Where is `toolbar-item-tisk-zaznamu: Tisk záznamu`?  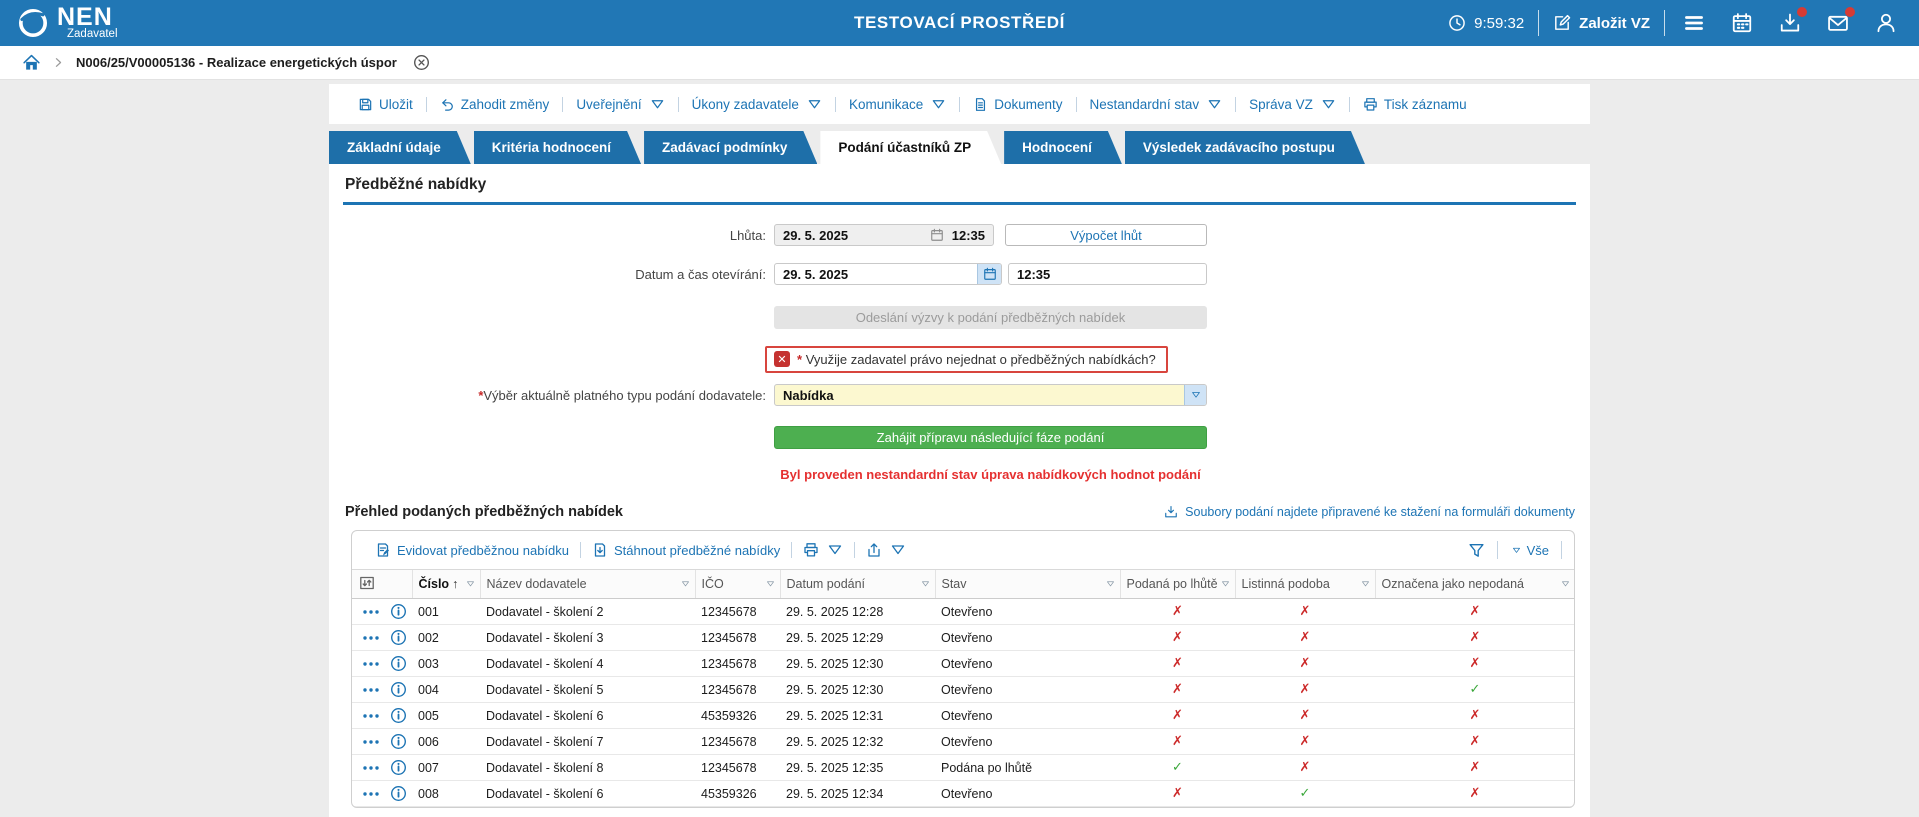
toolbar-item-tisk-zaznamu: Tisk záznamu is located at coordinates (1414, 104).